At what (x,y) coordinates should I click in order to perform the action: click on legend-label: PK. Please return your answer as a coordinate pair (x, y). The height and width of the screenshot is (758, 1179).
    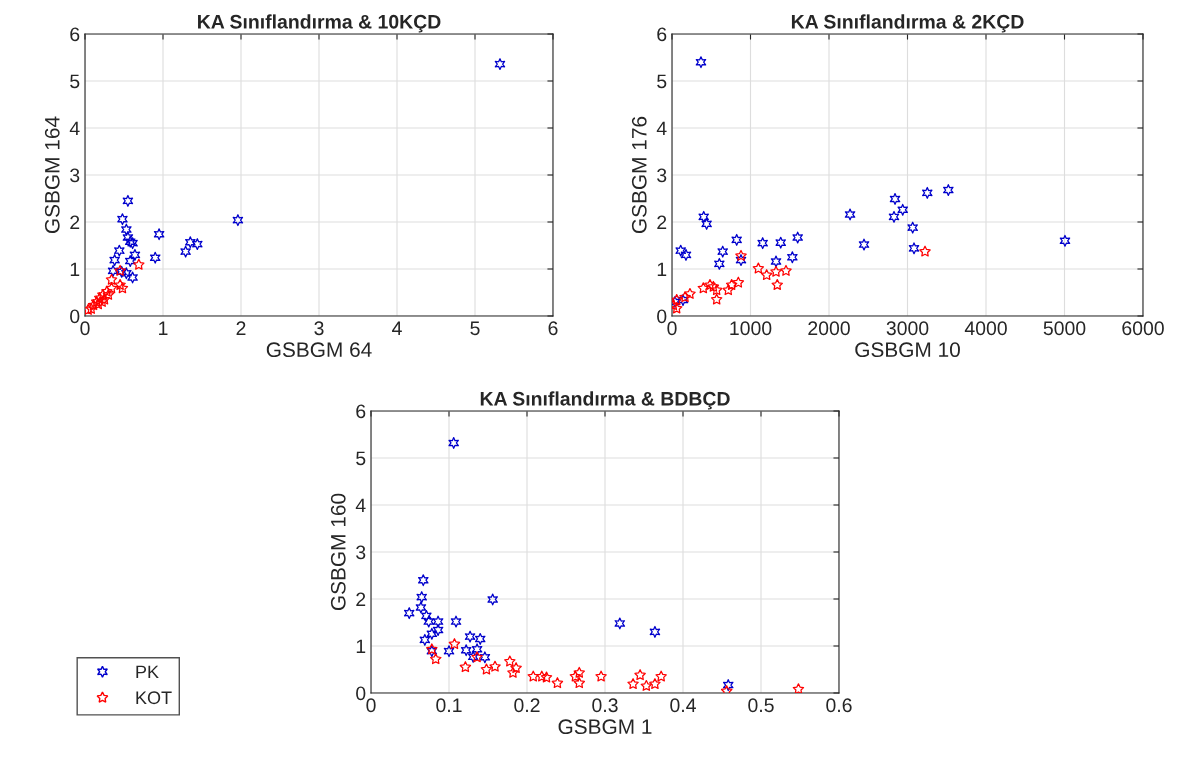
    Looking at the image, I should click on (147, 672).